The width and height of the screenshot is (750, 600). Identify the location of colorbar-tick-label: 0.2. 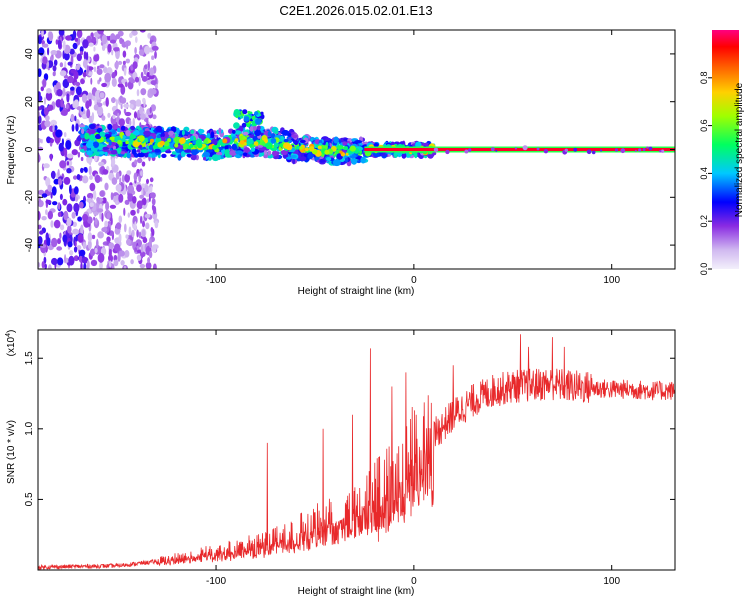
(704, 221).